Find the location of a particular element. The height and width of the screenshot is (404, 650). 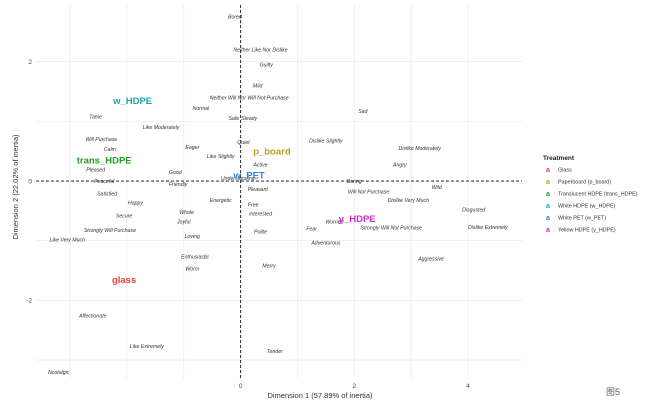

attribute-label: Aggressive is located at coordinates (430, 259).